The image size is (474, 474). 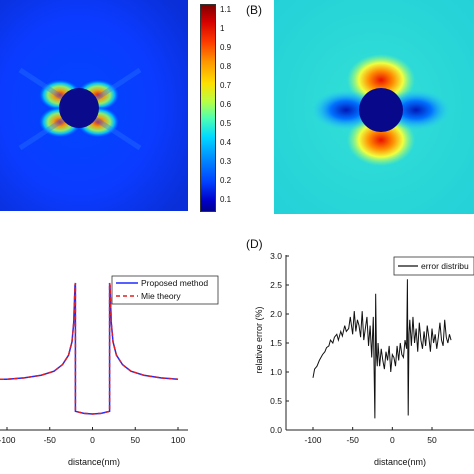 I want to click on colorbar-tick: 0.2, so click(x=226, y=180).